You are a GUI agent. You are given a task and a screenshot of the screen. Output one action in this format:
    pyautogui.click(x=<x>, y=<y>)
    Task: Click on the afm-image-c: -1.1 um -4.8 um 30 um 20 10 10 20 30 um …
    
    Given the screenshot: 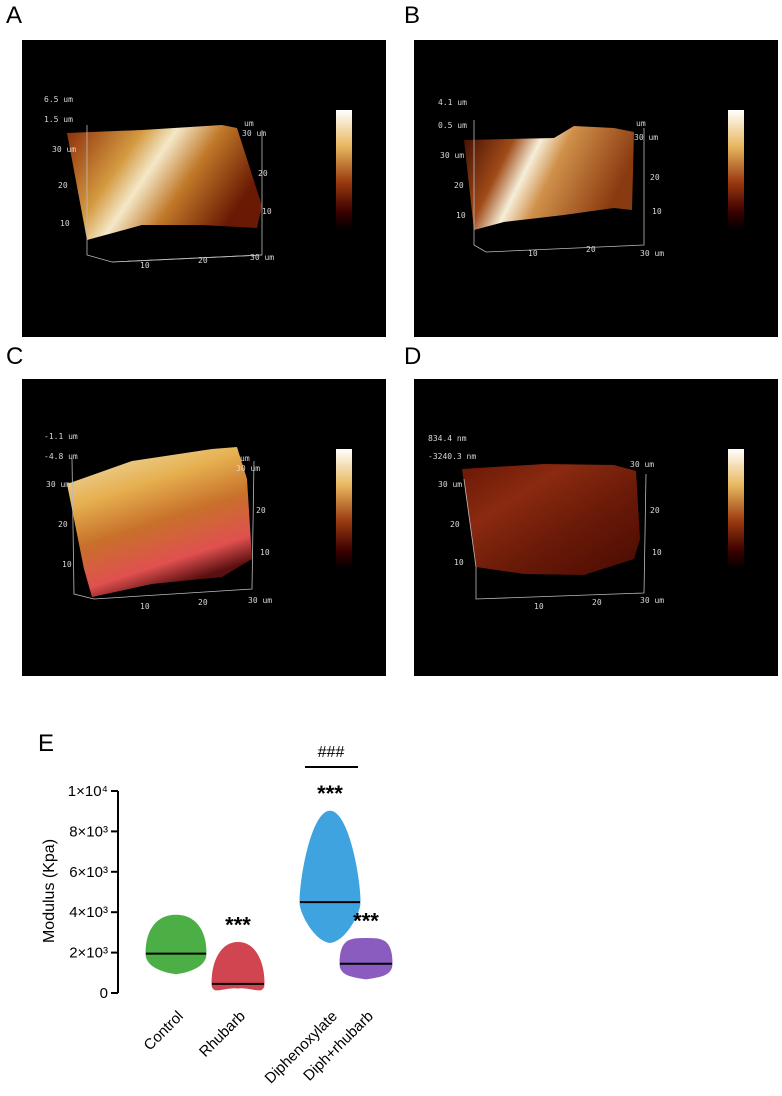 What is the action you would take?
    pyautogui.click(x=204, y=527)
    